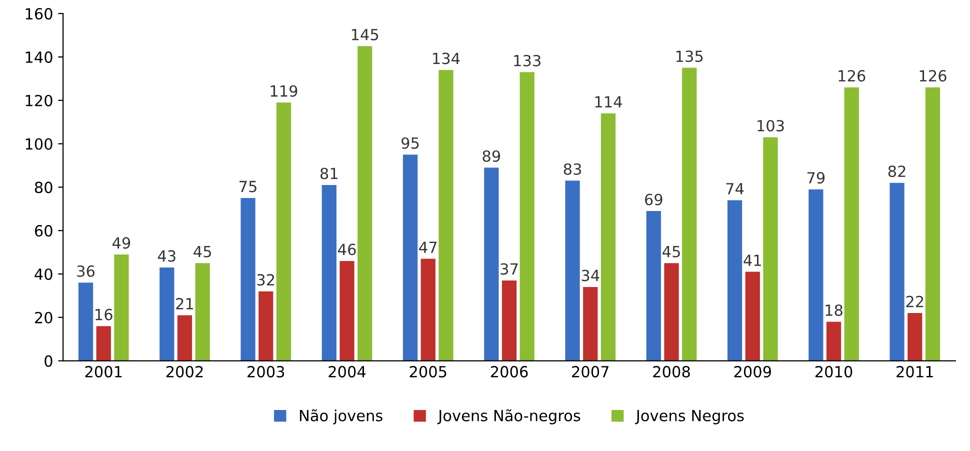 The image size is (970, 451). What do you see at coordinates (121, 243) in the screenshot?
I see `data-label: 49` at bounding box center [121, 243].